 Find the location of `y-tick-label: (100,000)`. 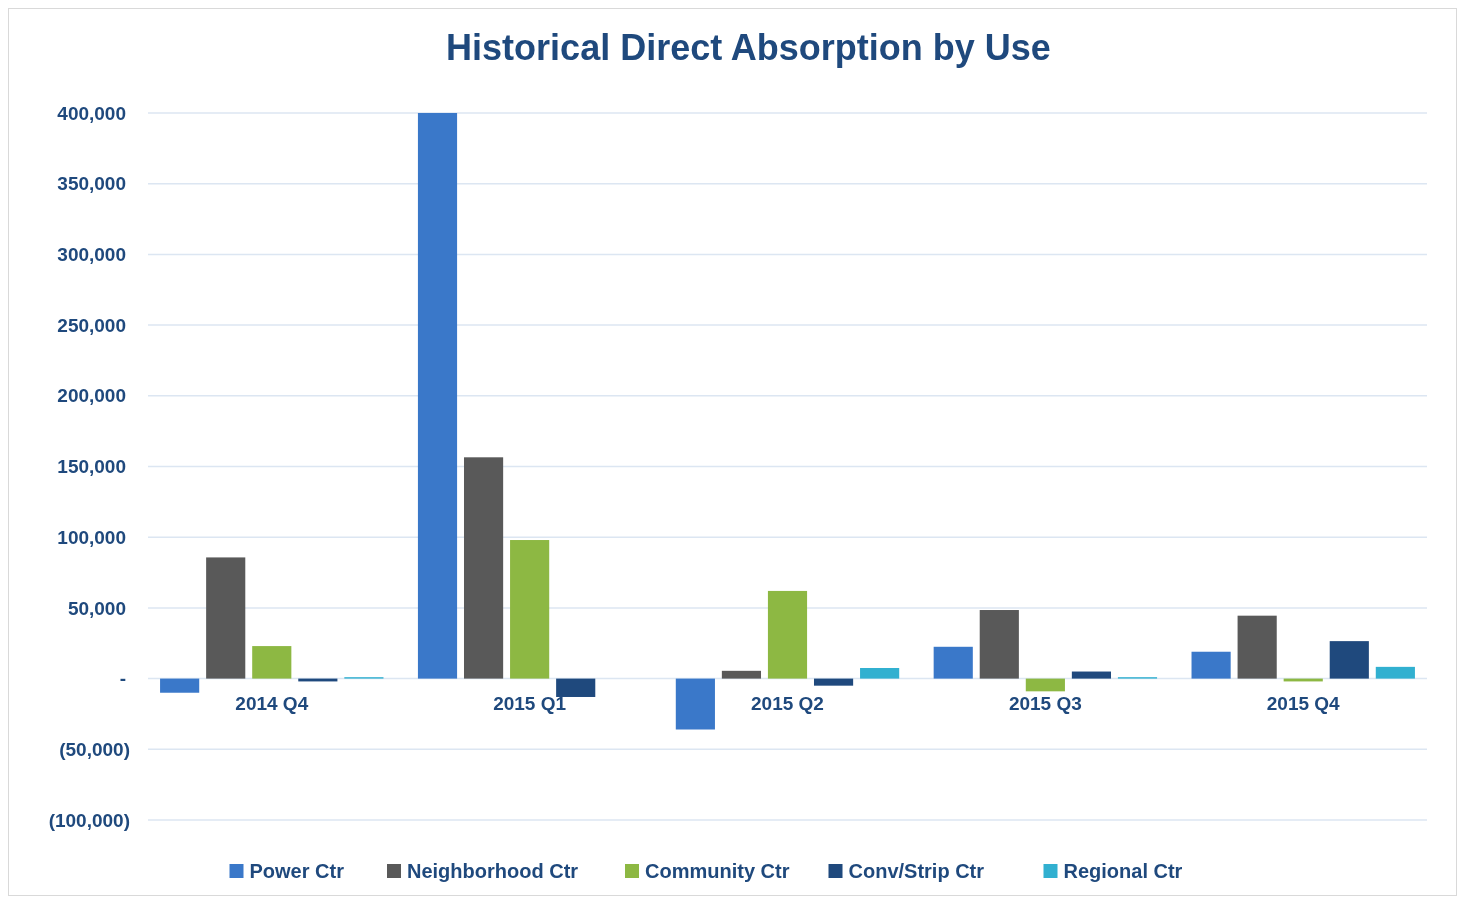

y-tick-label: (100,000) is located at coordinates (89, 820).